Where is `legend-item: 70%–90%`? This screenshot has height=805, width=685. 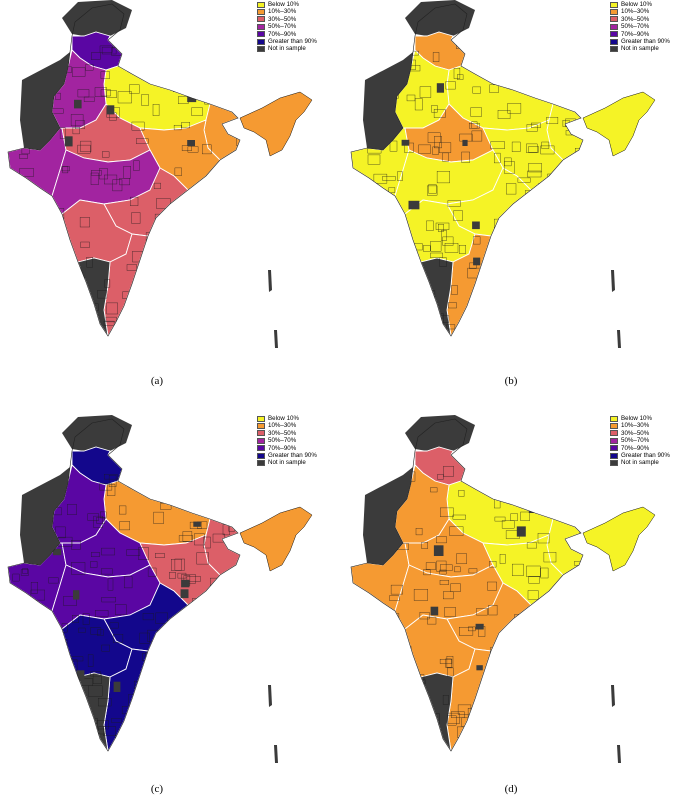 legend-item: 70%–90% is located at coordinates (640, 448).